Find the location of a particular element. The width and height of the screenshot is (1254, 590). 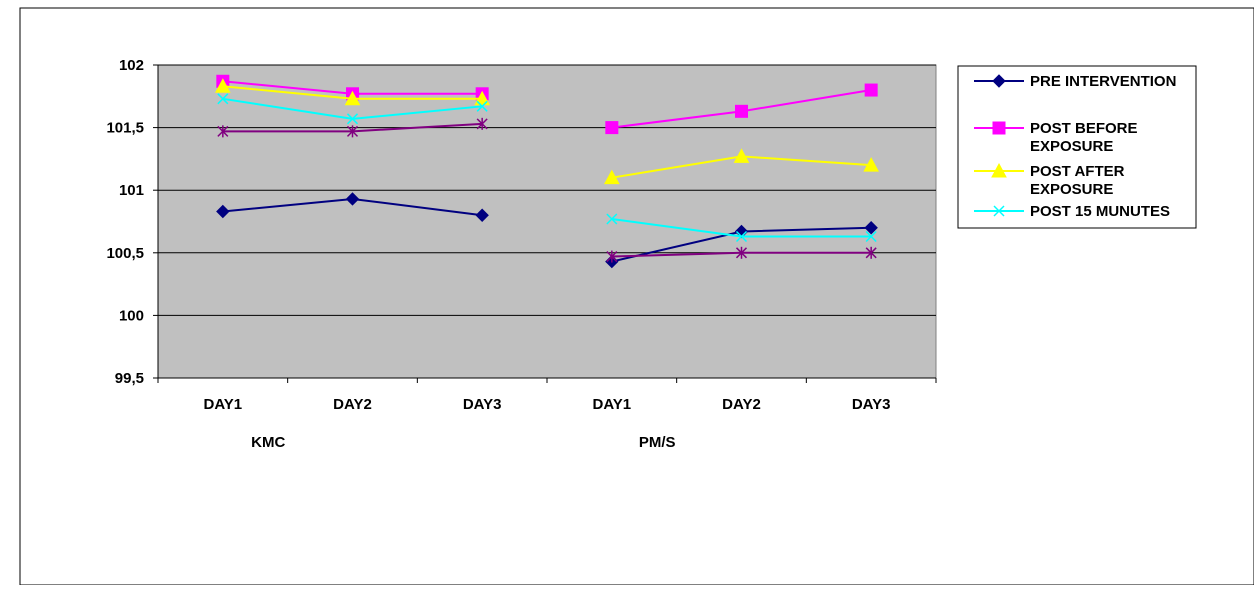

category-group-labels: KMC PM/S is located at coordinates (463, 442).